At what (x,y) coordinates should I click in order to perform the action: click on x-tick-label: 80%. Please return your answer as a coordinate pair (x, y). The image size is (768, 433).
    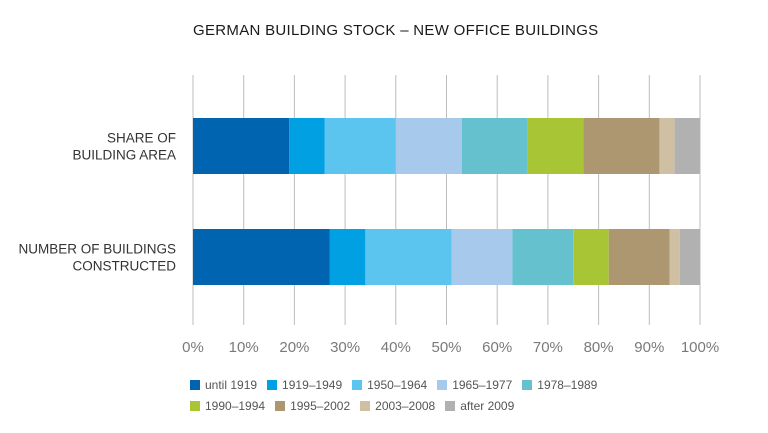
    Looking at the image, I should click on (599, 347).